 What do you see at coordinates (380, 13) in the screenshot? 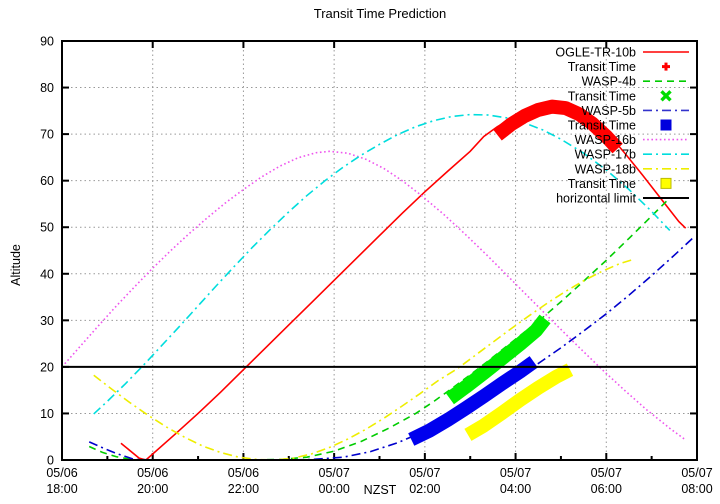
I see `page-title: Transit Time Prediction` at bounding box center [380, 13].